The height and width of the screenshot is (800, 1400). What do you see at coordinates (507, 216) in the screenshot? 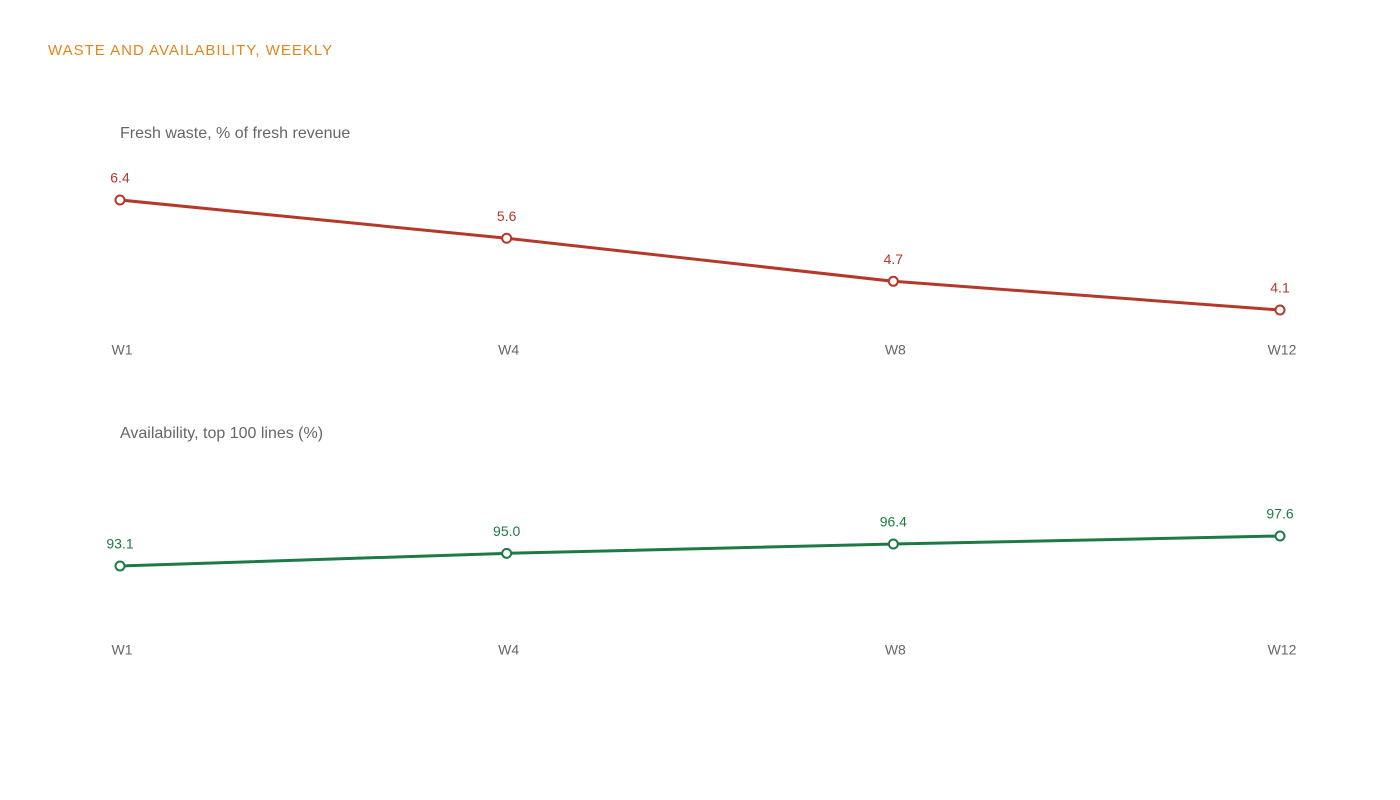
I see `value-label: 5.6` at bounding box center [507, 216].